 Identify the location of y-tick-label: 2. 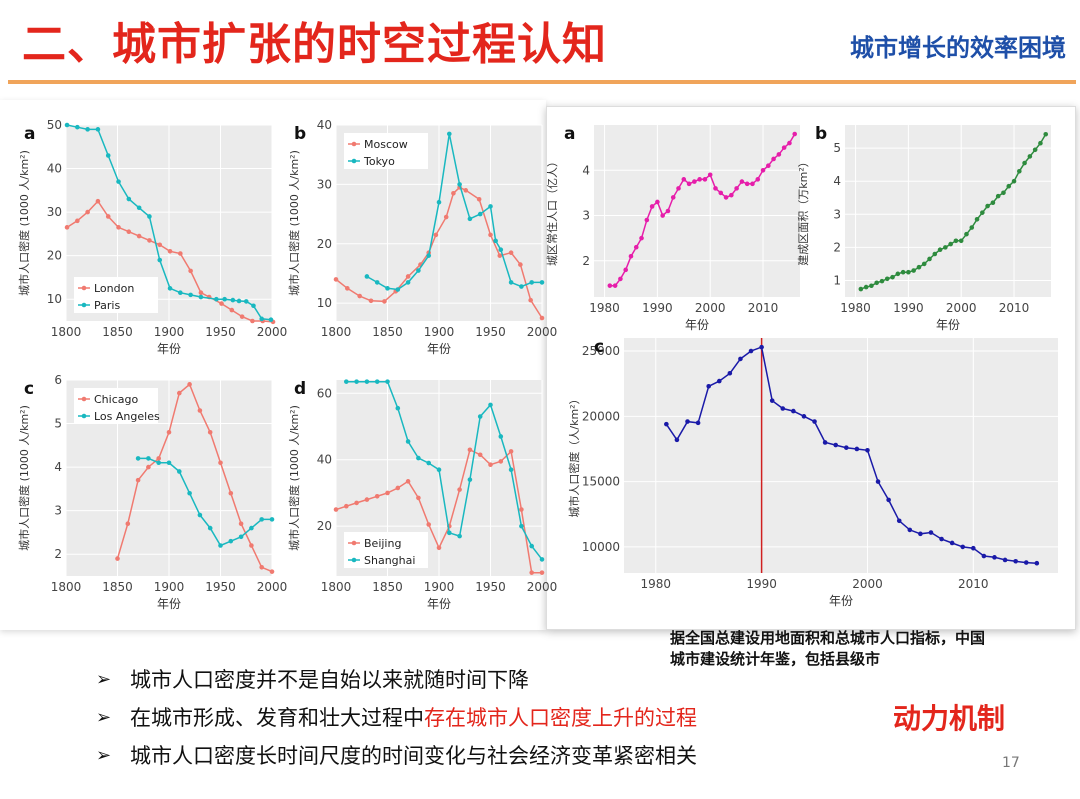
(58, 554).